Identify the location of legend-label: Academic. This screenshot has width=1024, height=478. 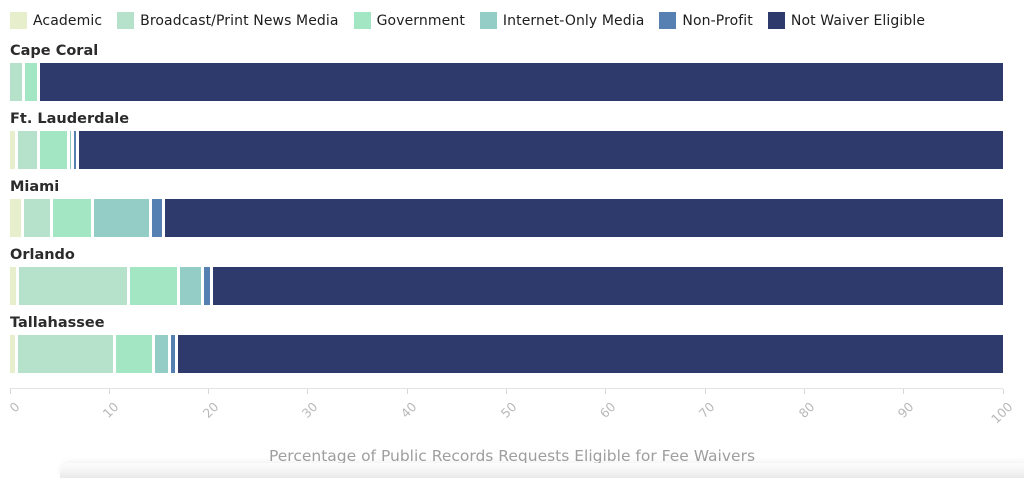
(68, 20).